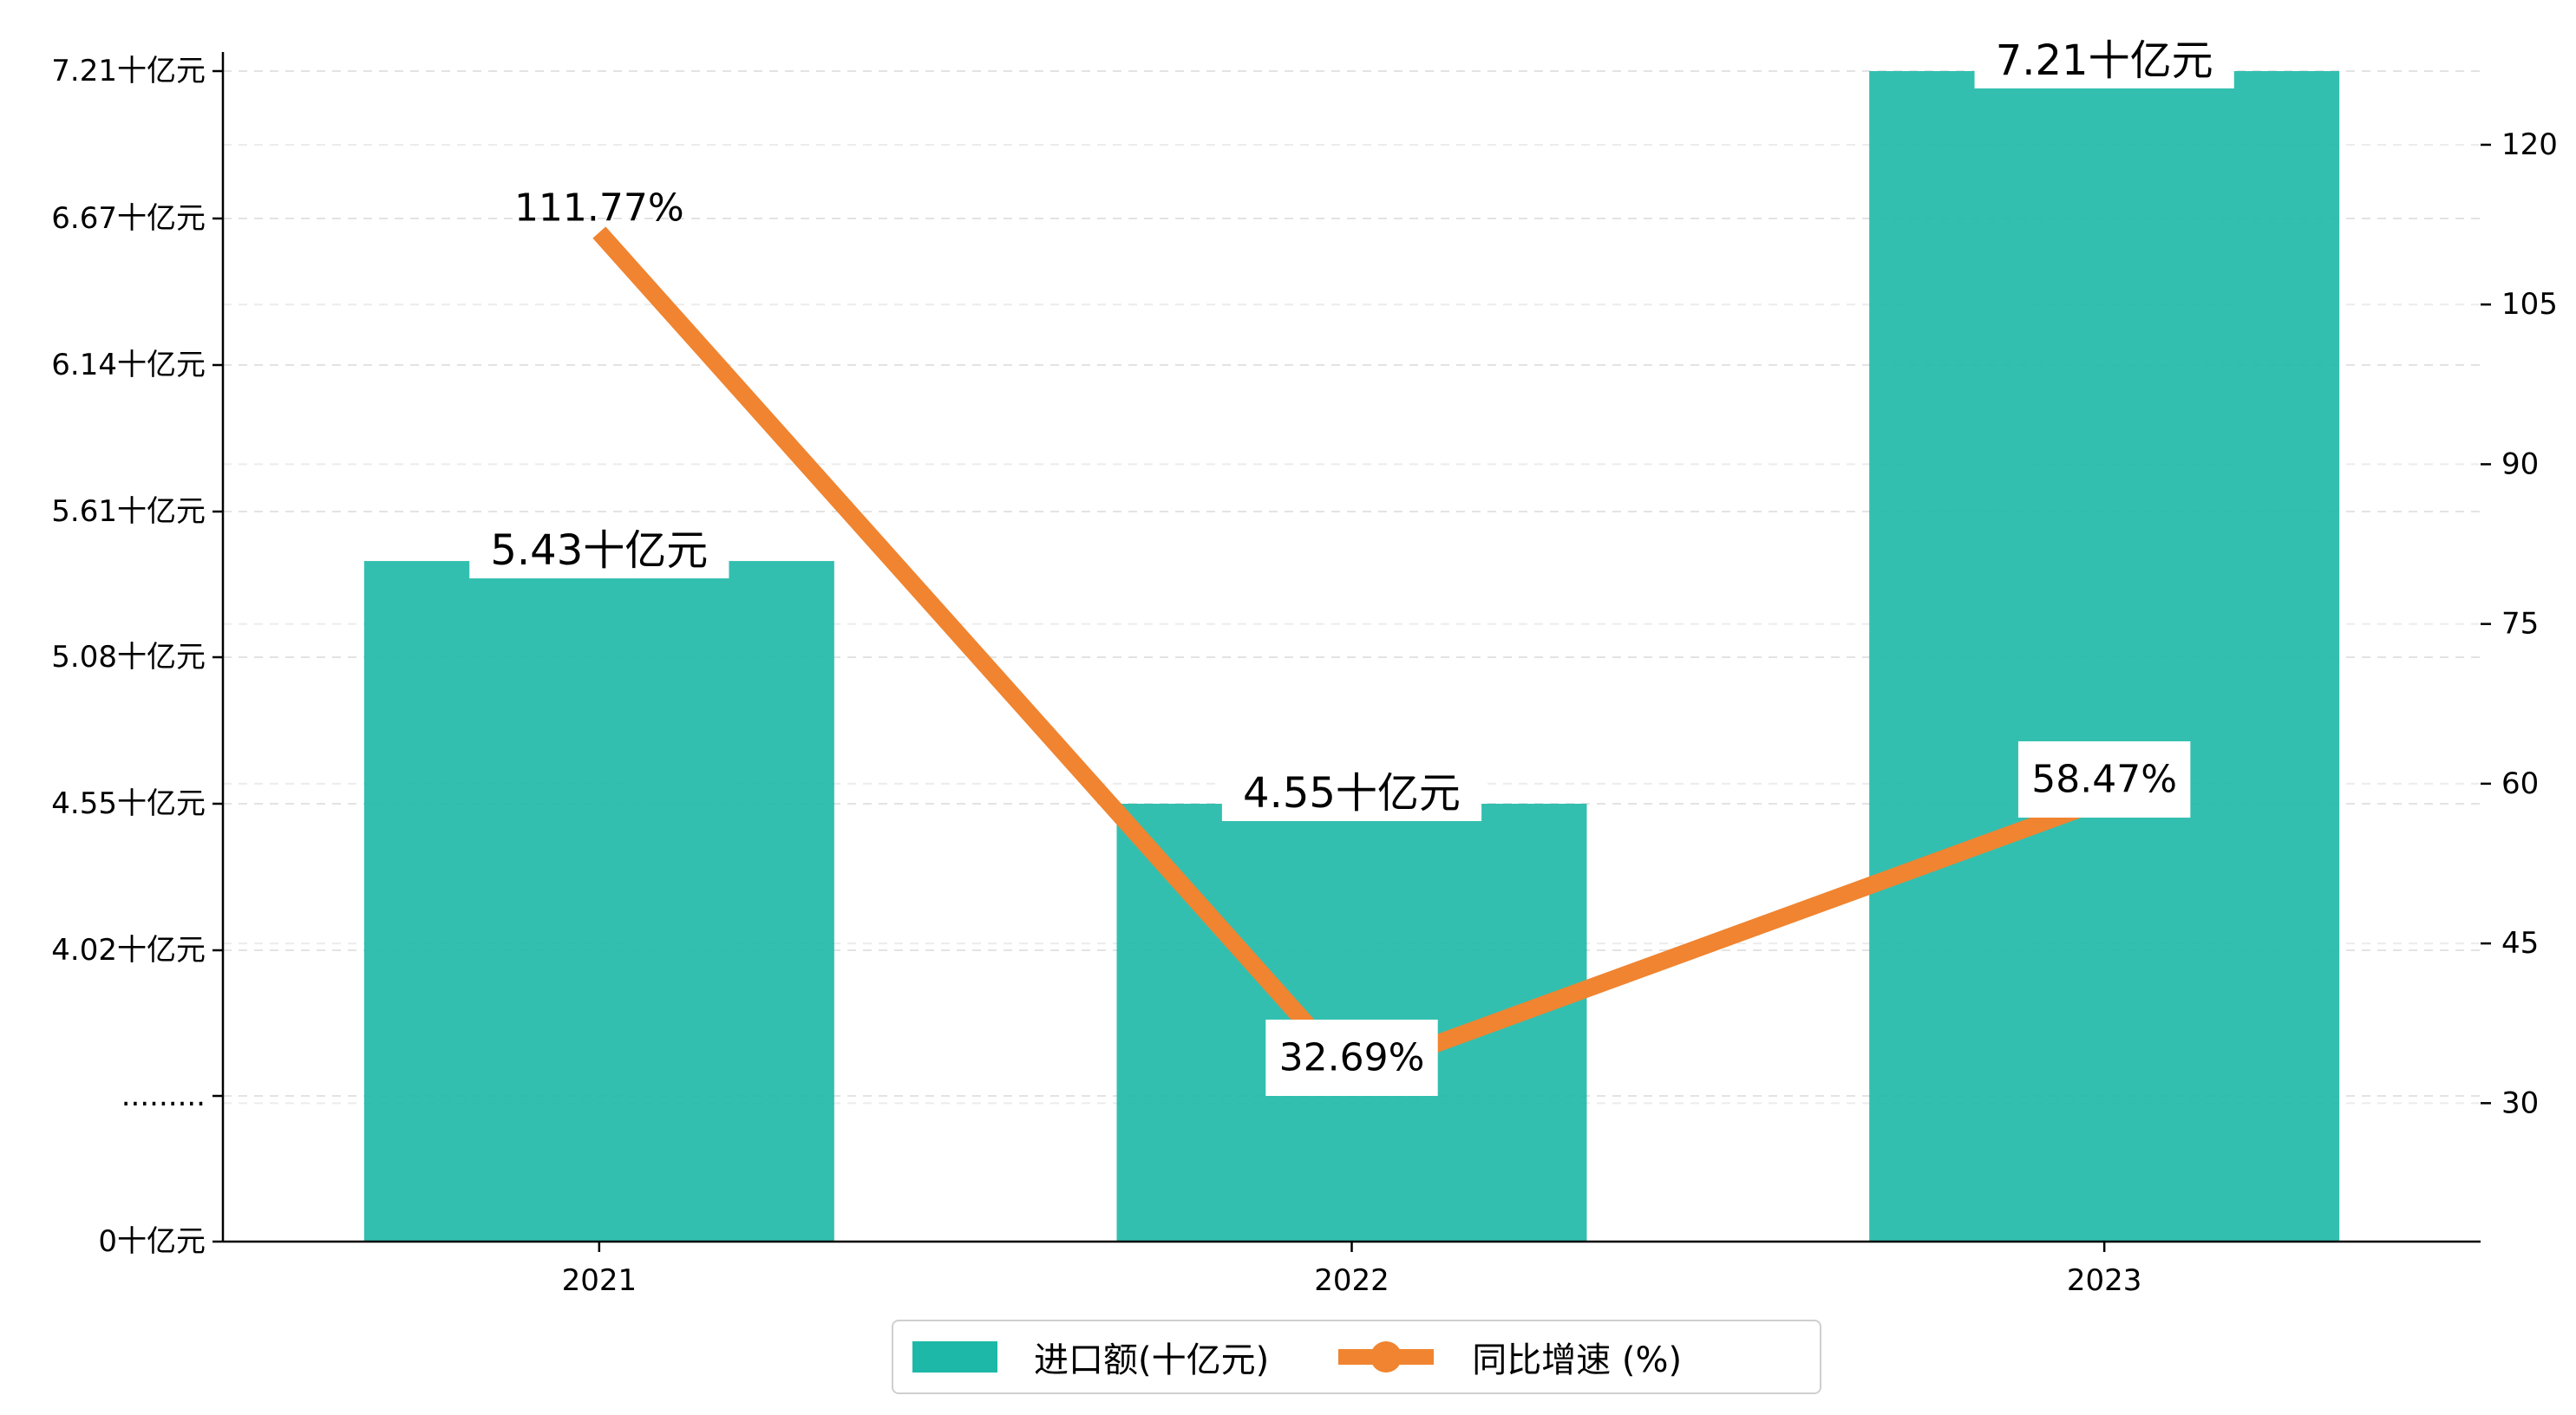 This screenshot has height=1415, width=2576. I want to click on legend-item-line: 同比增速 (%), so click(1475, 1357).